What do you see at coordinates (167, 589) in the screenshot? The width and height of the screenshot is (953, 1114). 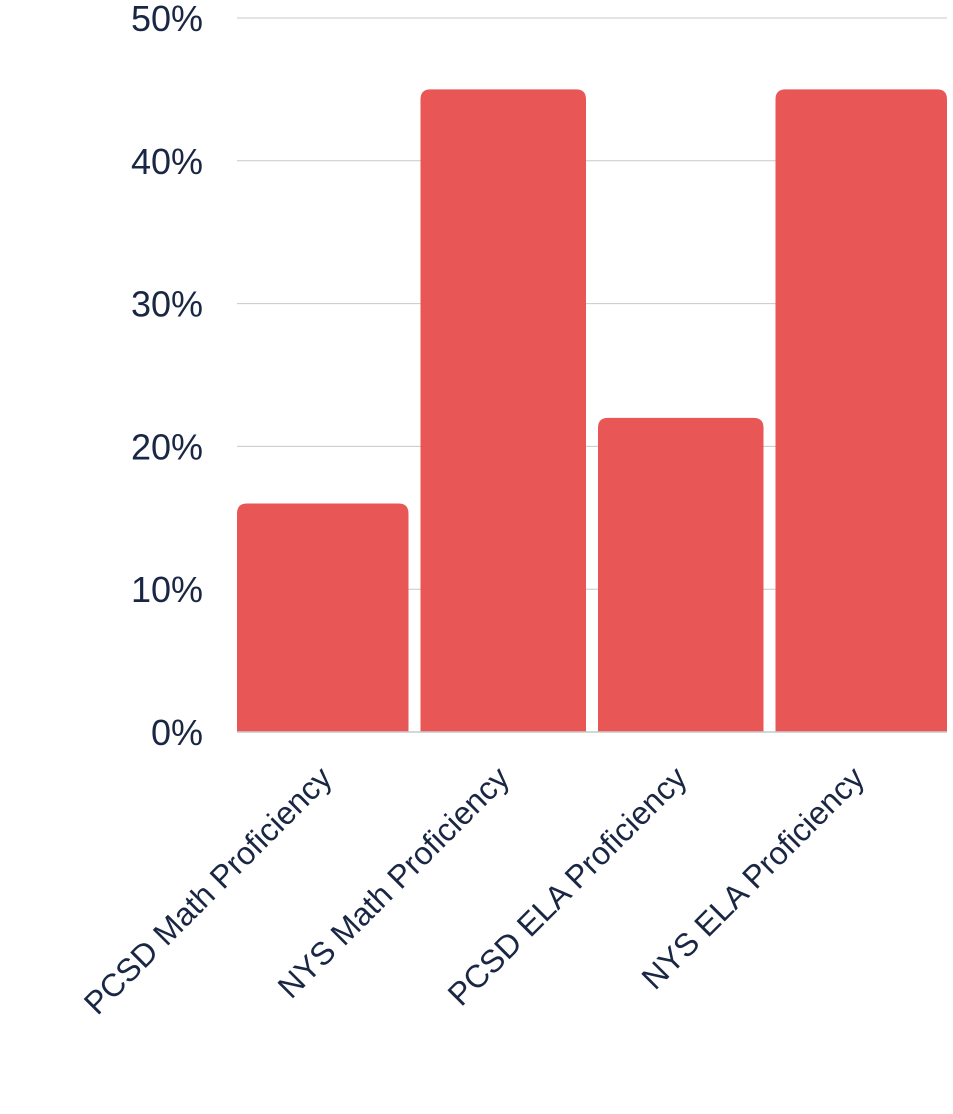 I see `y-tick-label: 10%` at bounding box center [167, 589].